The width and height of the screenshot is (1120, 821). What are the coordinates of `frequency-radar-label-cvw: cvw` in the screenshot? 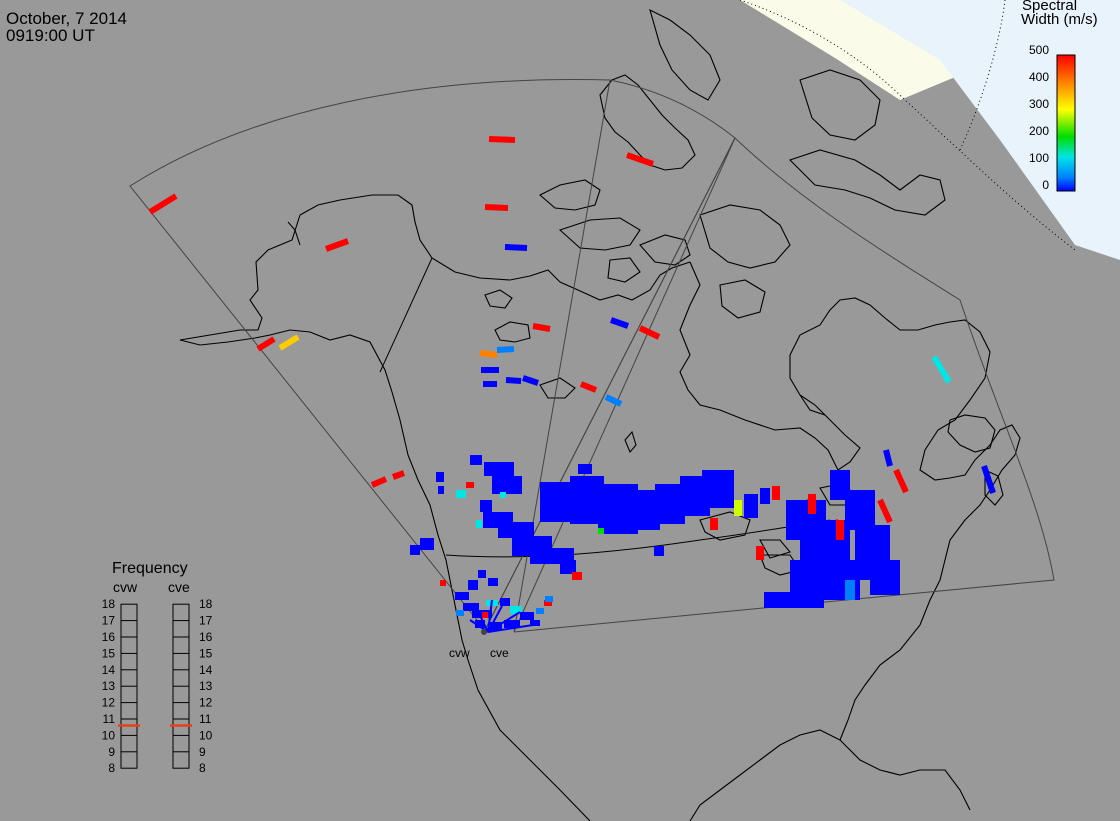 It's located at (125, 587).